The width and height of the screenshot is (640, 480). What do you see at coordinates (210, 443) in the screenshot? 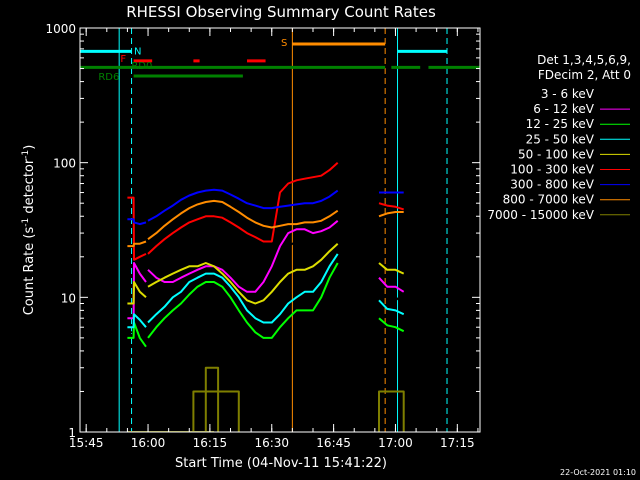
I see `x-tick-label: 16:15` at bounding box center [210, 443].